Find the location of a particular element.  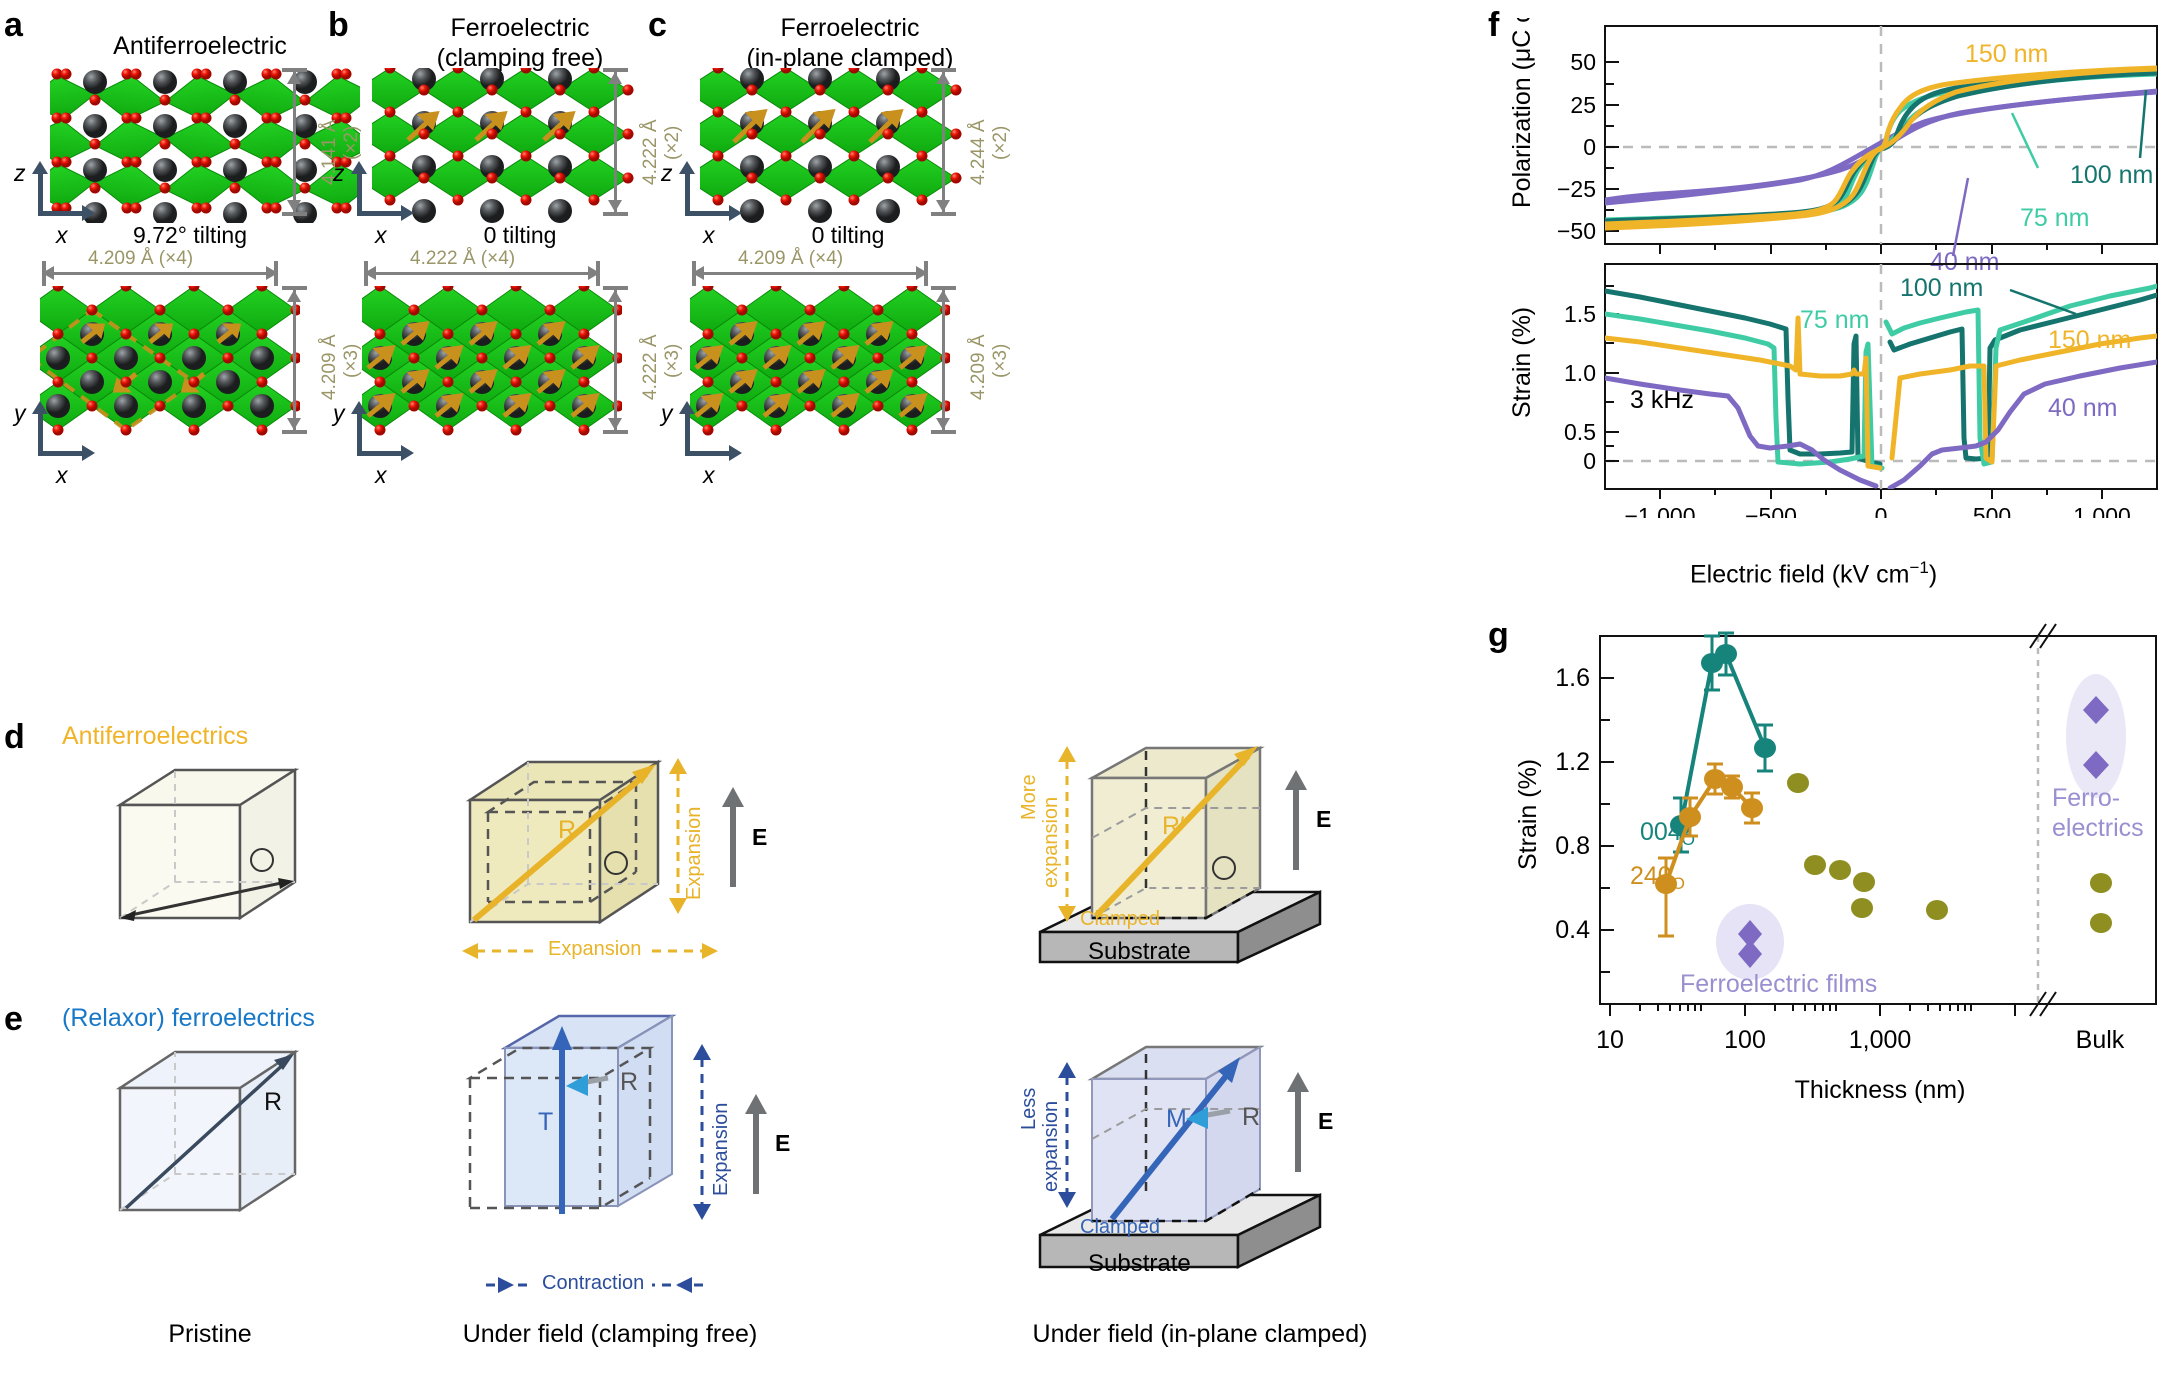

panel-label-f: f is located at coordinates (1494, 25).